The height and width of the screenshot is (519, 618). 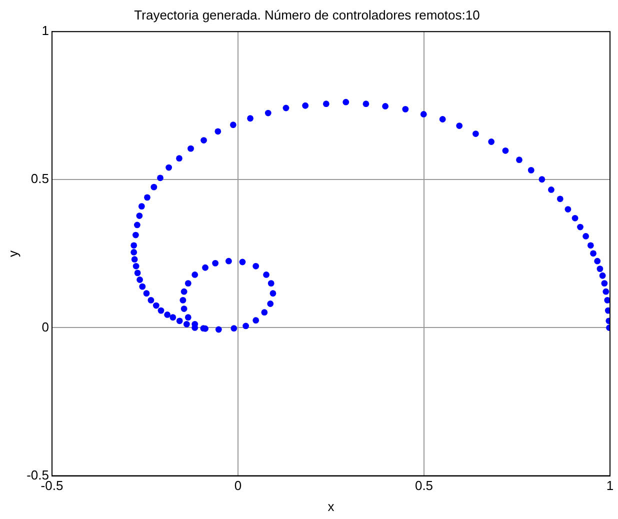 What do you see at coordinates (12, 253) in the screenshot?
I see `y-axis-title: y` at bounding box center [12, 253].